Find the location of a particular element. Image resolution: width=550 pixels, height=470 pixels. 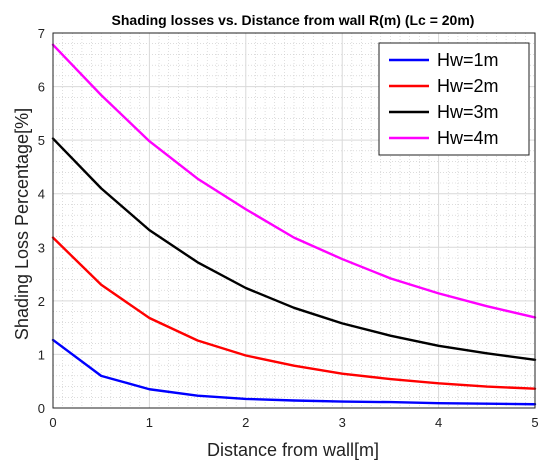

x-tick-label: 5 is located at coordinates (534, 422).